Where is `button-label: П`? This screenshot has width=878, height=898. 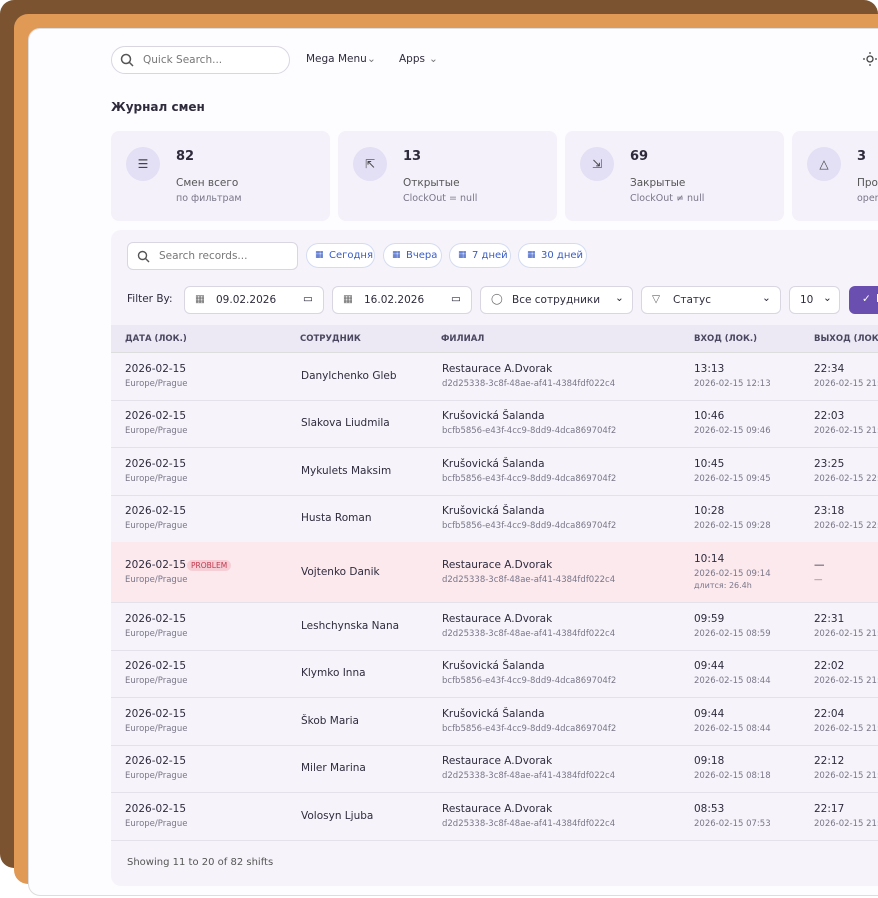
button-label: П is located at coordinates (877, 299).